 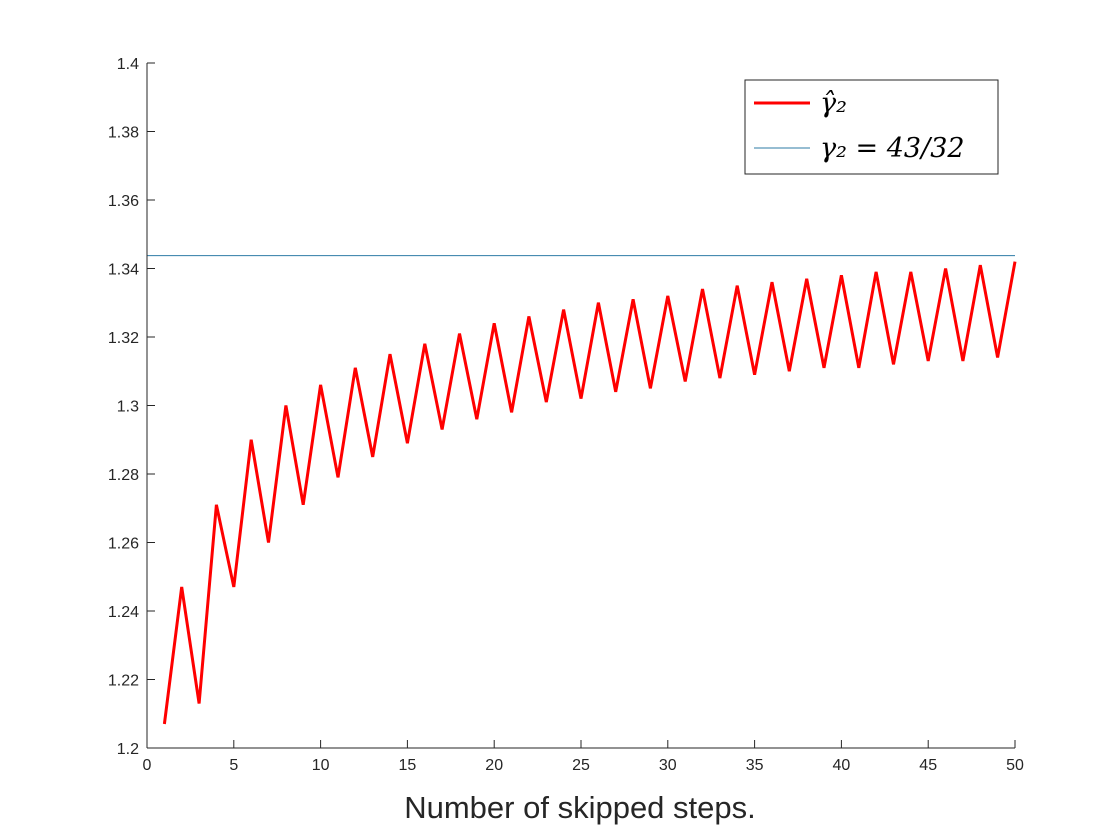 I want to click on y-tick-label: 1.22, so click(x=123, y=681).